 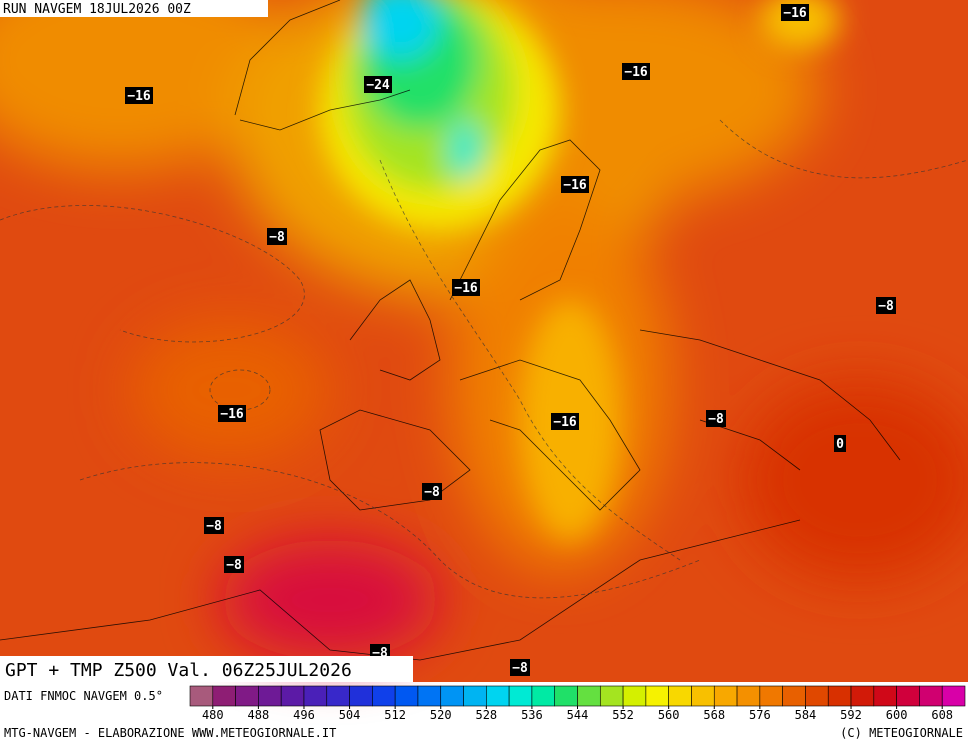 What do you see at coordinates (441, 715) in the screenshot?
I see `colorbar-tick-label: 520` at bounding box center [441, 715].